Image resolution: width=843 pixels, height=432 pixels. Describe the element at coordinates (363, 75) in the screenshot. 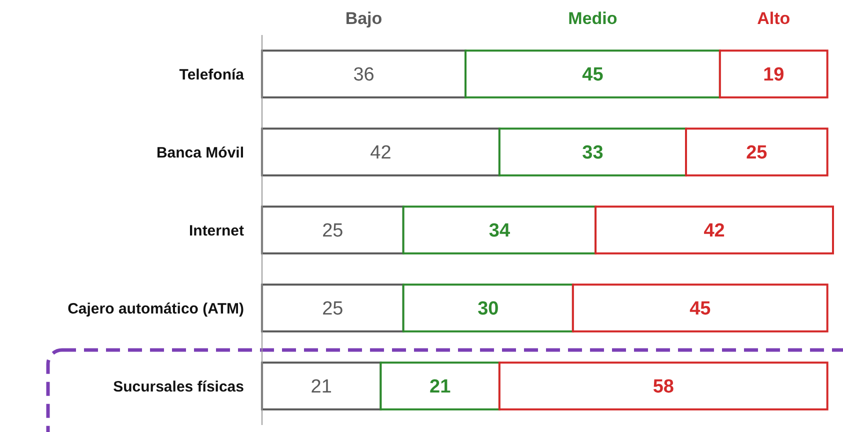

I see `data-label: 36` at that location.